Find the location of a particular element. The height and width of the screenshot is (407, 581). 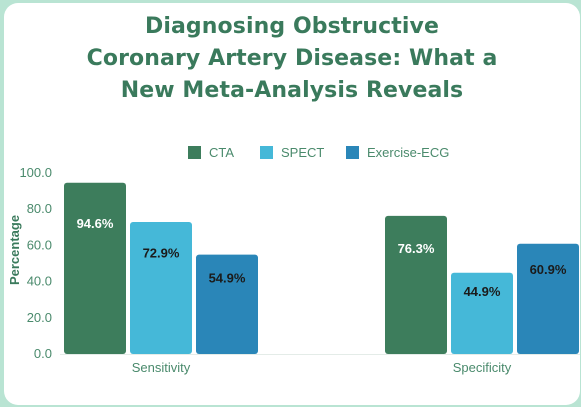

bar-data-label-0-2: 54.9% is located at coordinates (227, 277).